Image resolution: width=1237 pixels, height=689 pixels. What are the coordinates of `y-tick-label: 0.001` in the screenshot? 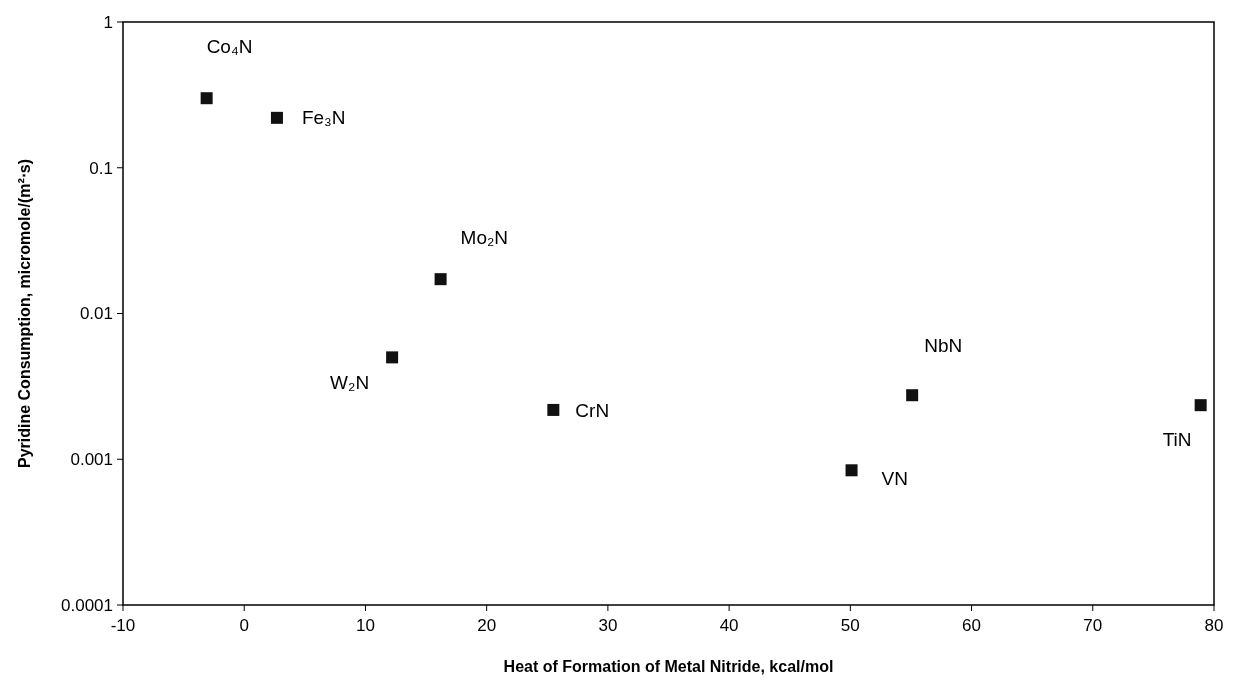 It's located at (91, 460).